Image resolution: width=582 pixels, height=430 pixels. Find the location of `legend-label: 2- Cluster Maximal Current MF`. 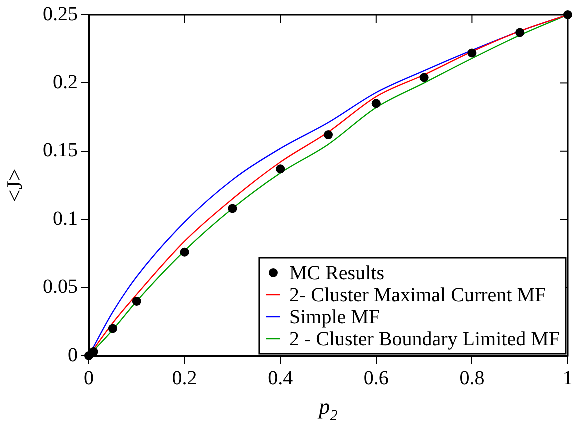

legend-label: 2- Cluster Maximal Current MF is located at coordinates (417, 295).